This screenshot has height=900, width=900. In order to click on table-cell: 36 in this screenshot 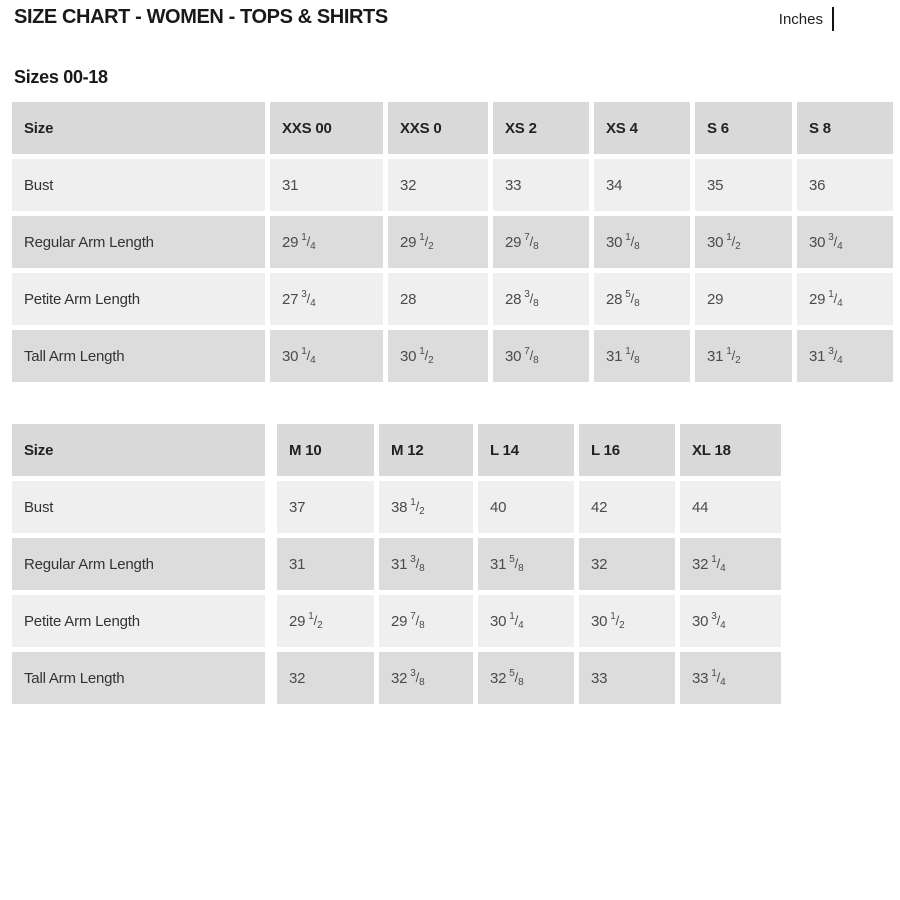, I will do `click(845, 185)`.